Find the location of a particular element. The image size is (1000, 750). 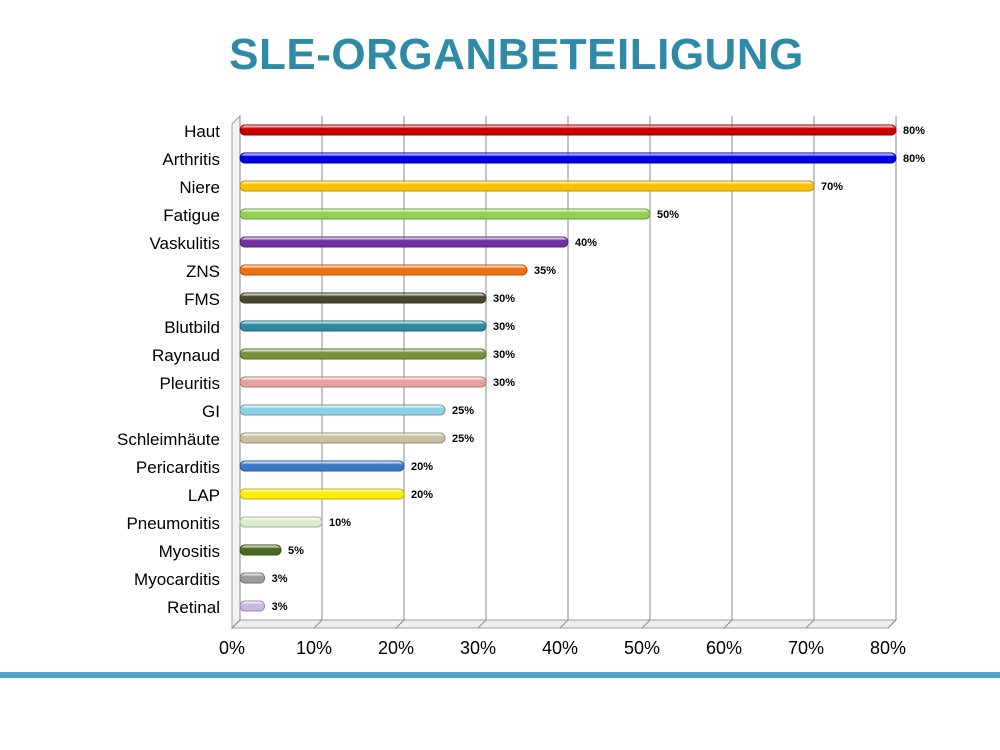

value-label: 70% is located at coordinates (832, 187).